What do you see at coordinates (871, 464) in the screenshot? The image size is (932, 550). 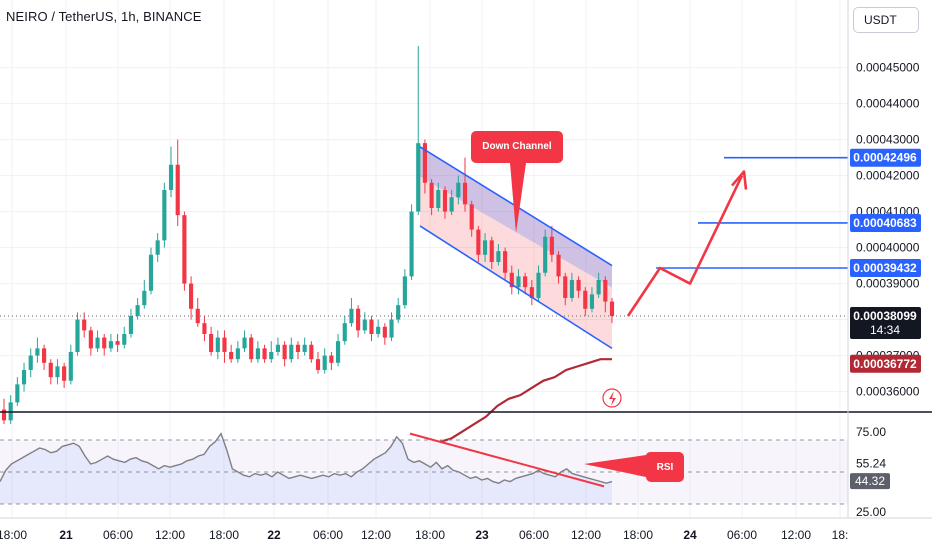 I see `rsi-tick-label: 55.24` at bounding box center [871, 464].